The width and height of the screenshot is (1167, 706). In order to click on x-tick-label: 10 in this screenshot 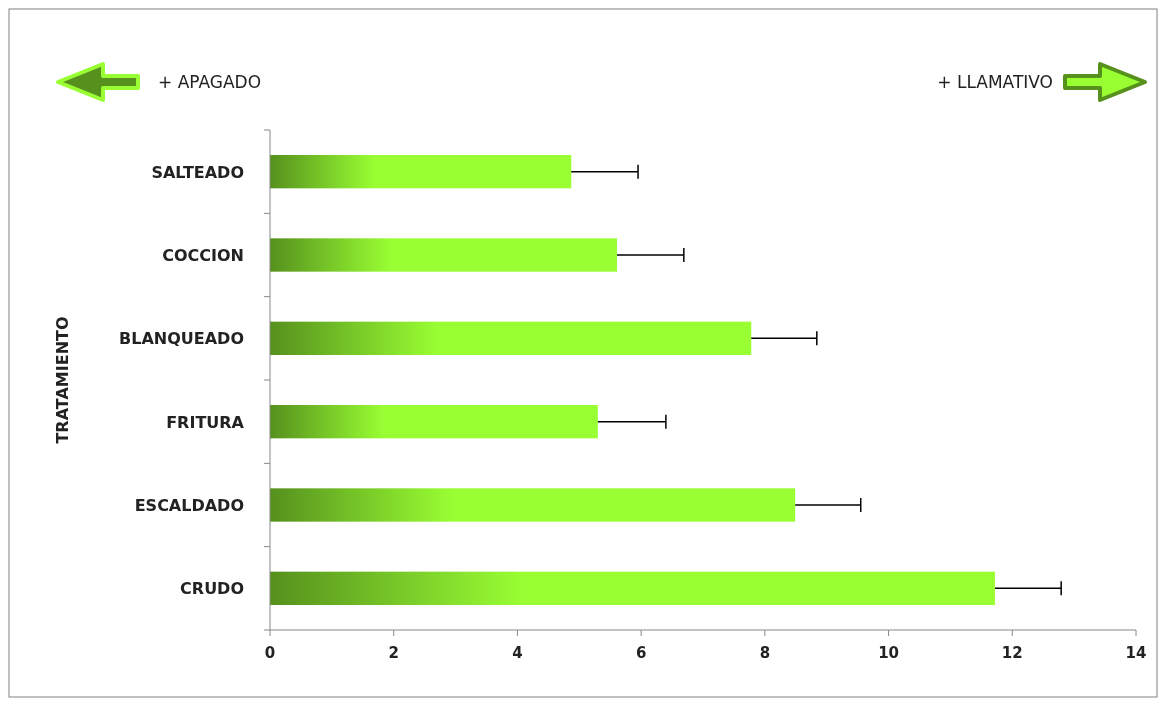, I will do `click(889, 653)`.